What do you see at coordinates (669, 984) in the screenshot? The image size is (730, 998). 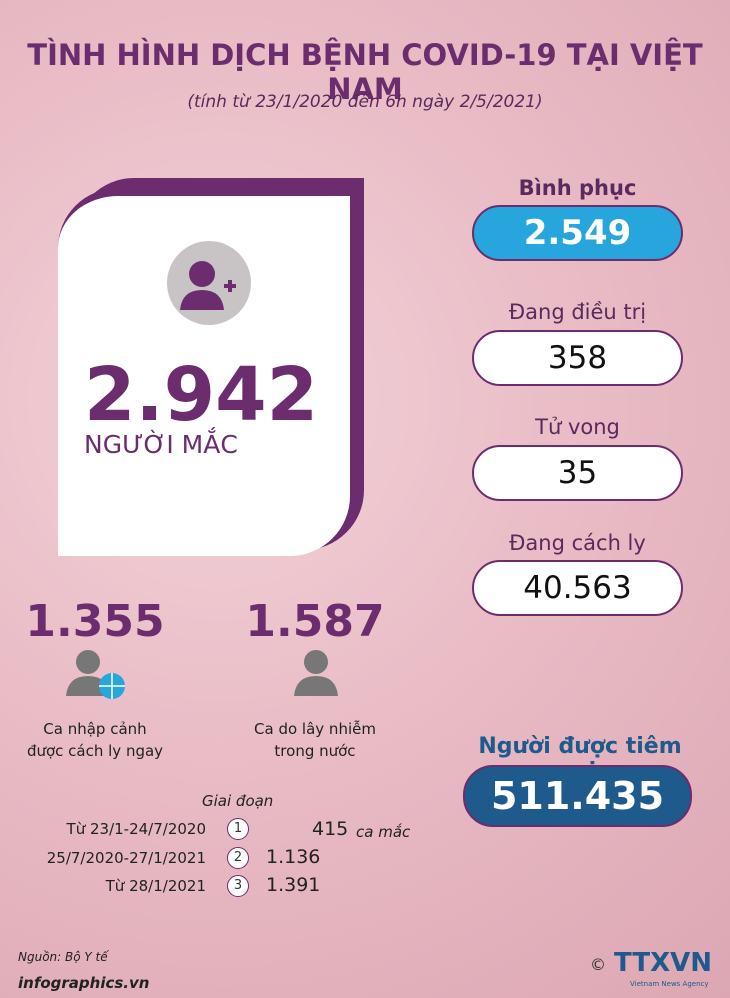 I see `agency: Vietnam News Agency` at bounding box center [669, 984].